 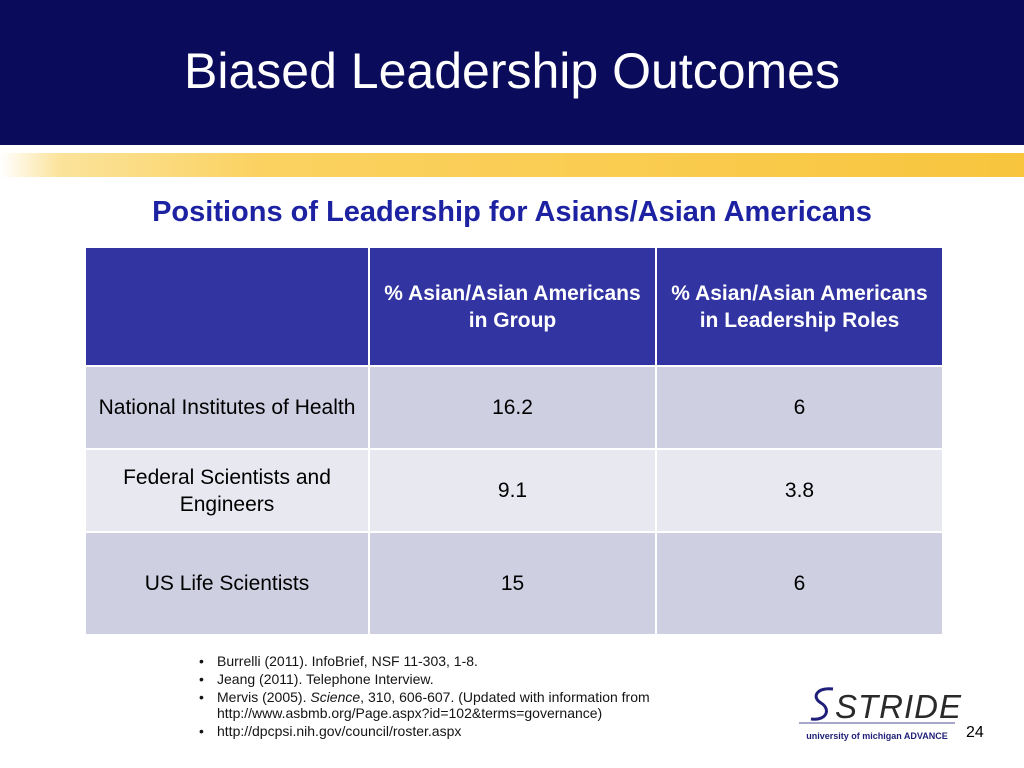 What do you see at coordinates (227, 407) in the screenshot?
I see `row-label: National Institutes of Health` at bounding box center [227, 407].